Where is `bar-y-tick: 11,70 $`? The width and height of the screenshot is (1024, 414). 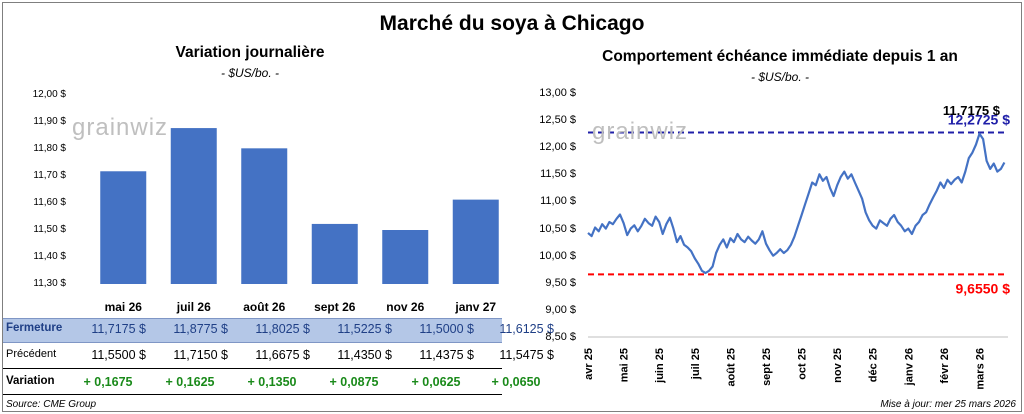
bar-y-tick: 11,70 $ is located at coordinates (49, 175).